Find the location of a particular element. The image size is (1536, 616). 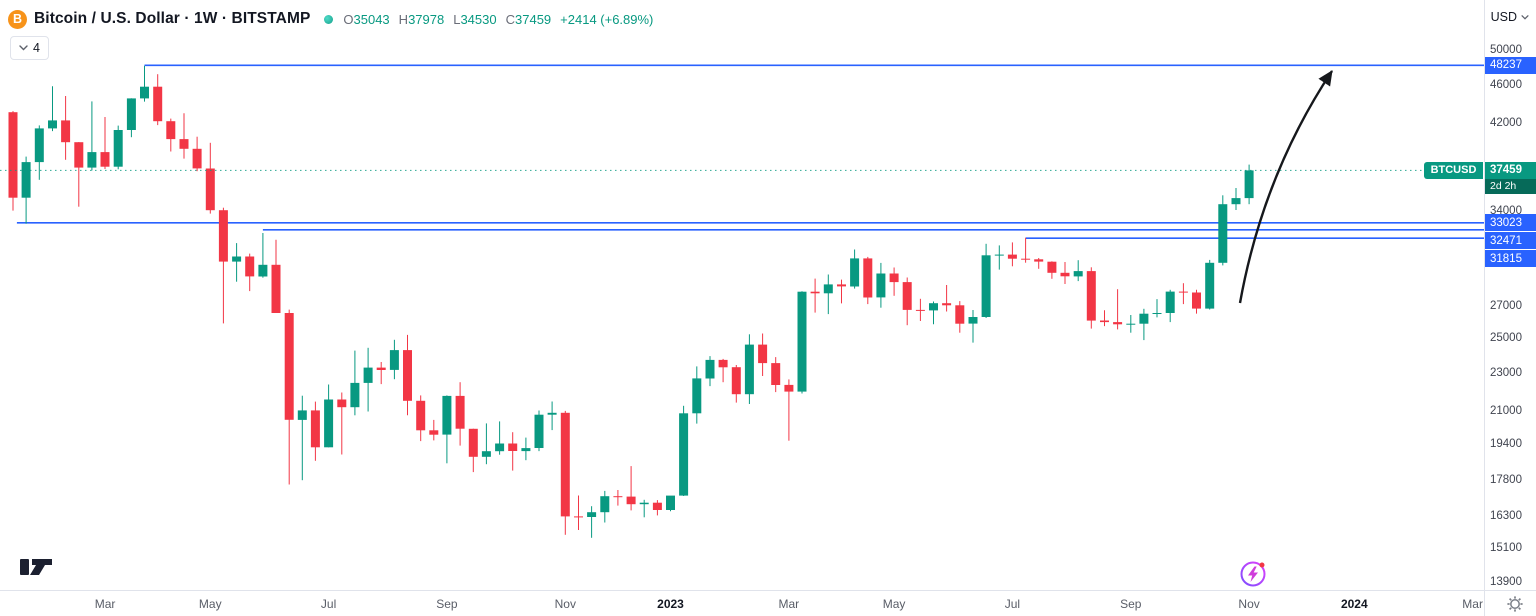

time-axis-month-label: Nov is located at coordinates (1249, 604).